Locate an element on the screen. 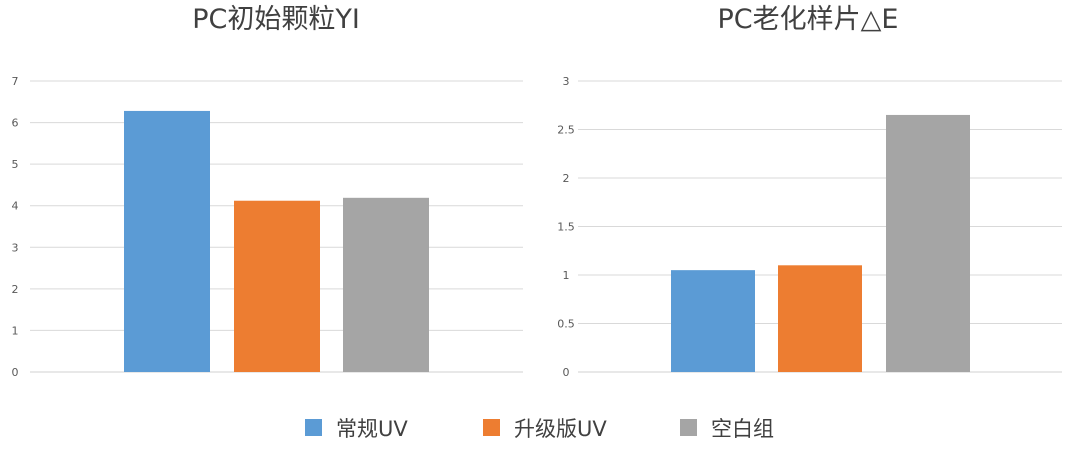  chart-title: PC初始颗粒YI is located at coordinates (276, 19).